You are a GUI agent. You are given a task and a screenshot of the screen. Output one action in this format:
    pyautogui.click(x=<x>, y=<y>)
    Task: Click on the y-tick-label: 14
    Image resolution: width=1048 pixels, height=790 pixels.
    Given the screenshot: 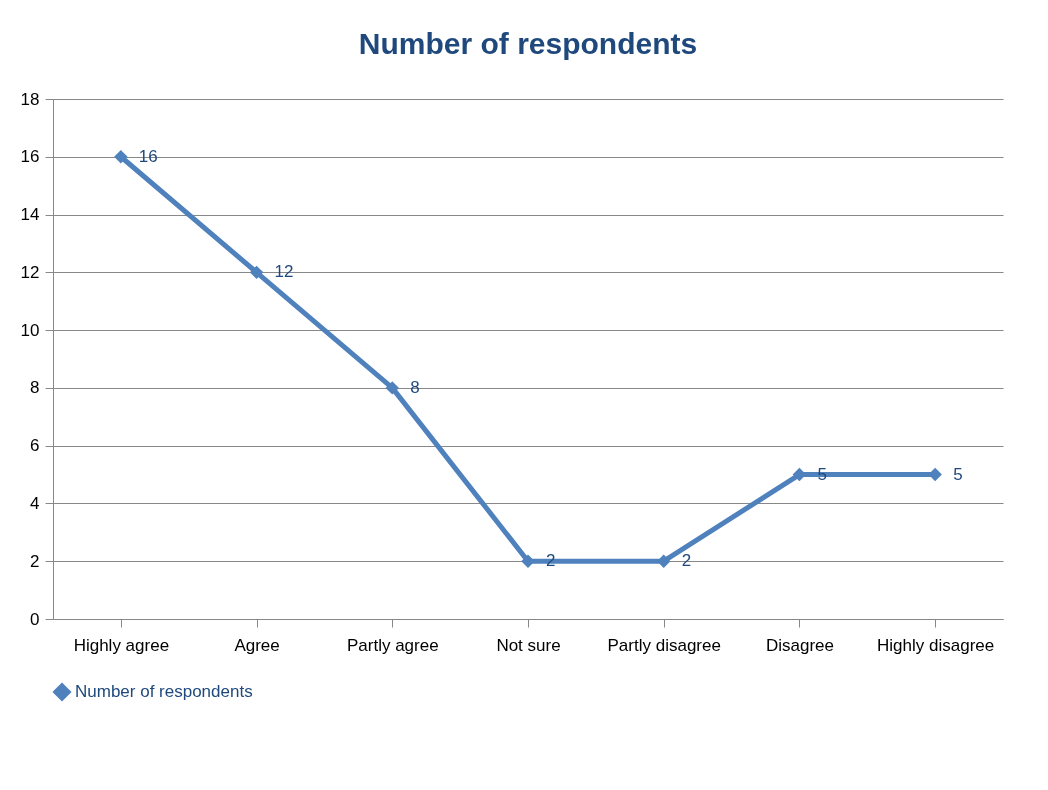 What is the action you would take?
    pyautogui.click(x=30, y=215)
    